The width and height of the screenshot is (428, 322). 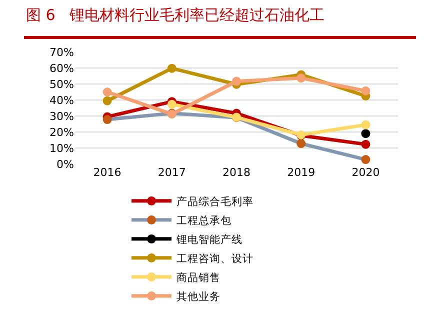 What do you see at coordinates (236, 172) in the screenshot?
I see `x-tick-label: 2018` at bounding box center [236, 172].